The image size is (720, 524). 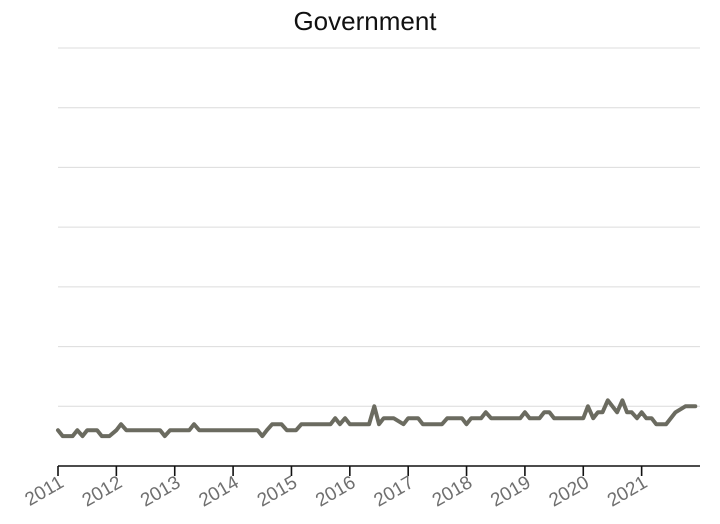 What do you see at coordinates (277, 491) in the screenshot?
I see `x-tick-label: 2015` at bounding box center [277, 491].